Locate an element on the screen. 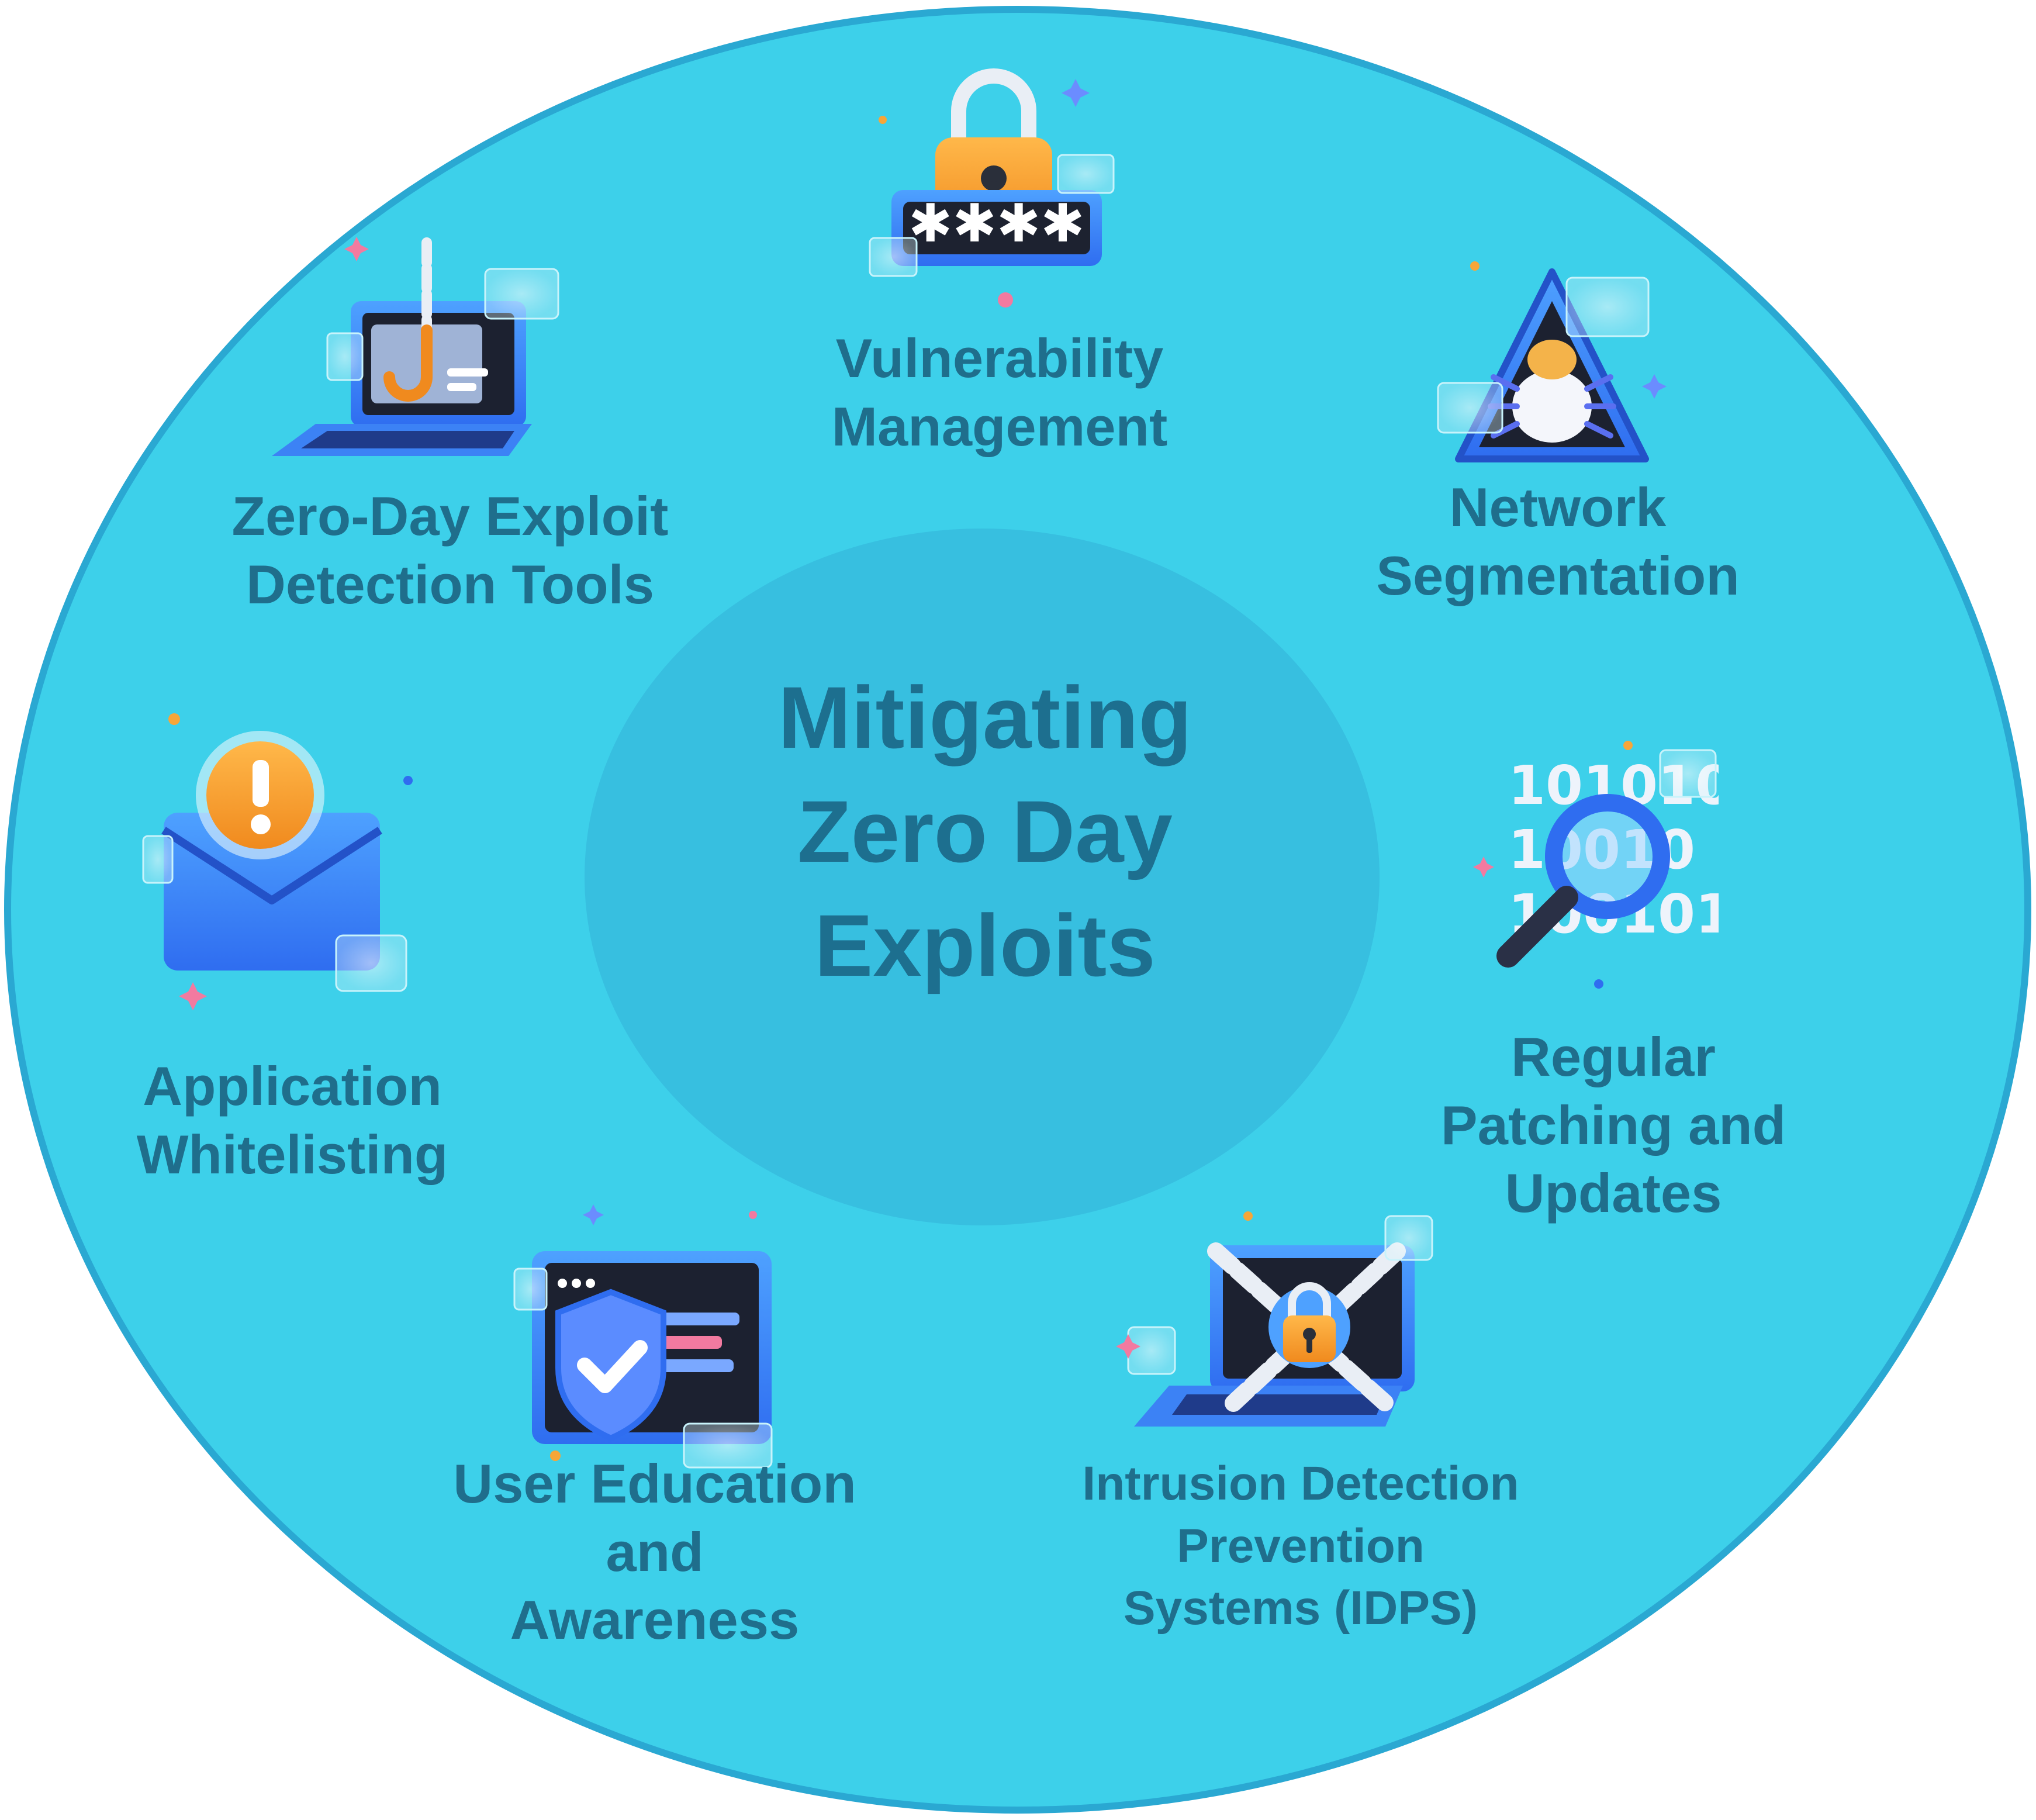 This screenshot has width=2036, height=1820. inner-circle is located at coordinates (982, 877).